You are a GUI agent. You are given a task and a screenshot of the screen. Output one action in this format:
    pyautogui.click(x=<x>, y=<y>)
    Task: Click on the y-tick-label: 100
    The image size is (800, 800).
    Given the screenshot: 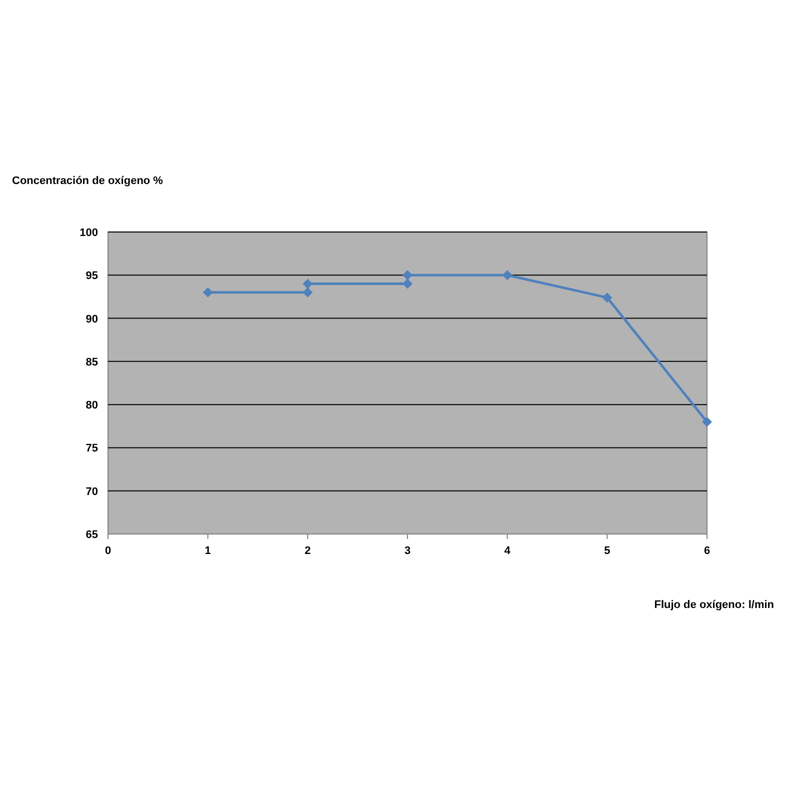 What is the action you would take?
    pyautogui.click(x=89, y=233)
    